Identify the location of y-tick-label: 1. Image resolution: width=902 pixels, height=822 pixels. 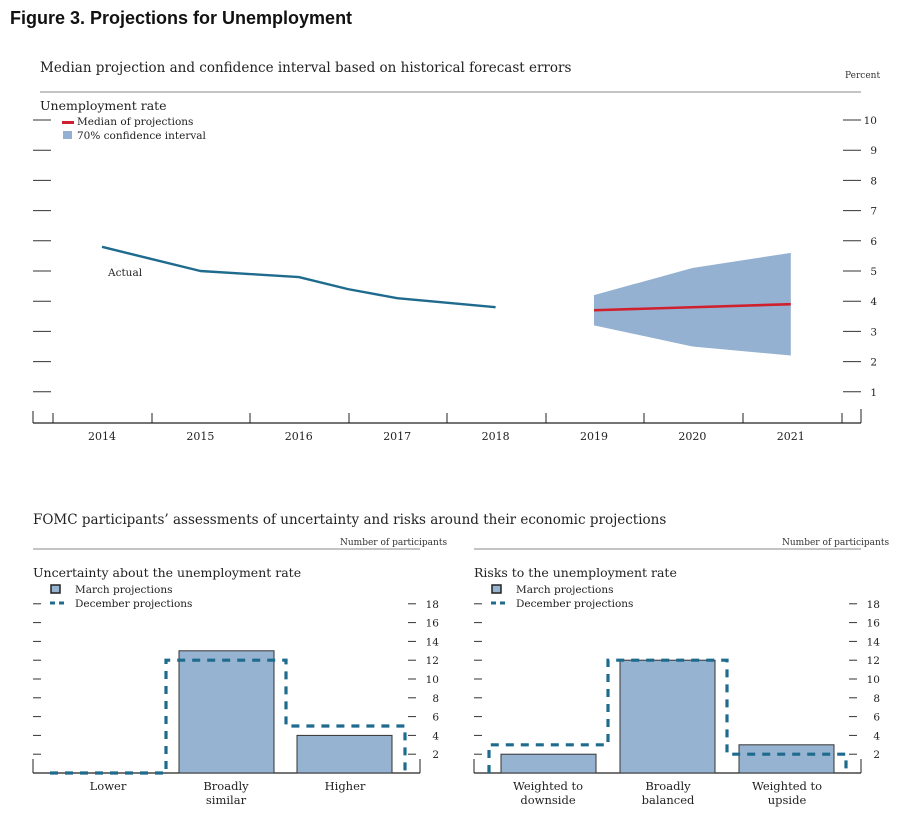
(873, 393).